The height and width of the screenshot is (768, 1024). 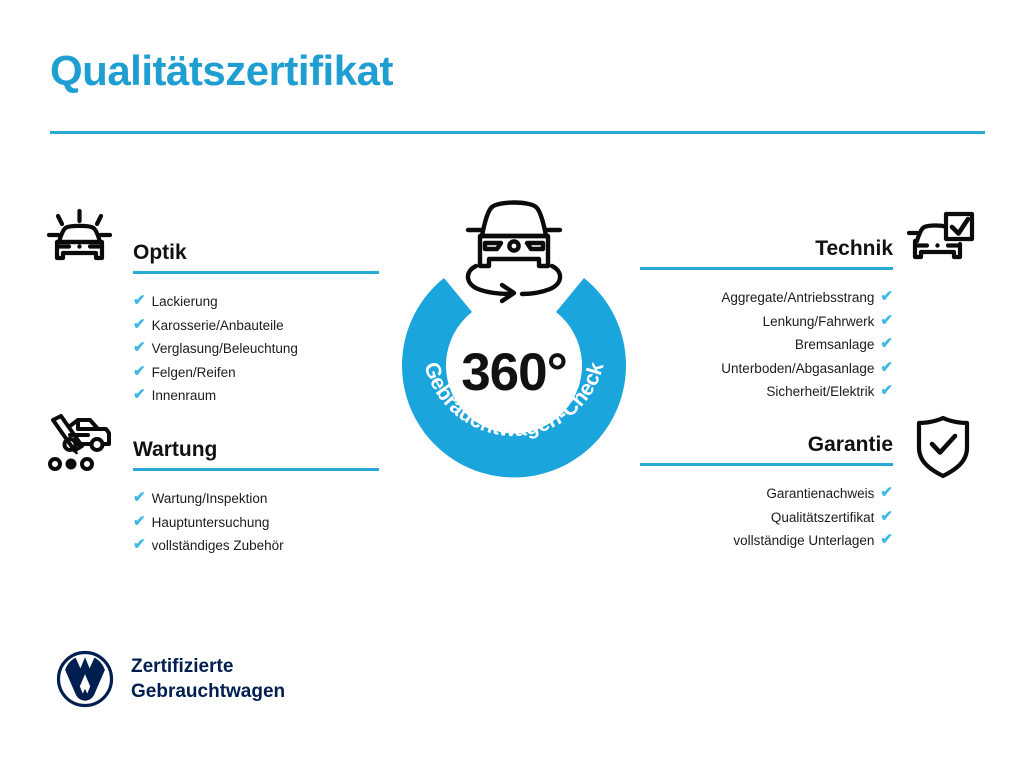 What do you see at coordinates (217, 325) in the screenshot?
I see `list-item-label: Karosserie/Anbauteile` at bounding box center [217, 325].